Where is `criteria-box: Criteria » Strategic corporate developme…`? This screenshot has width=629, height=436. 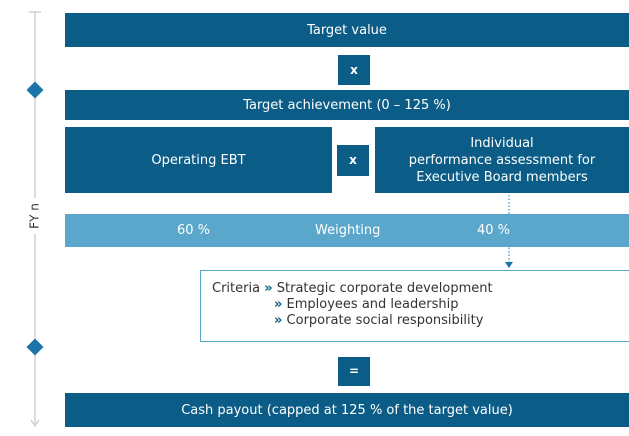
criteria-box: Criteria » Strategic corporate developme… is located at coordinates (414, 306).